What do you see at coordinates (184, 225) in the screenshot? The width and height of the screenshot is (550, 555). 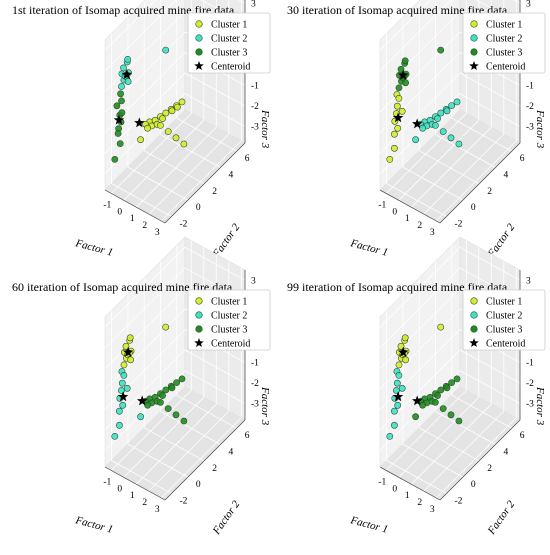 I see `y-tick-label: -2` at bounding box center [184, 225].